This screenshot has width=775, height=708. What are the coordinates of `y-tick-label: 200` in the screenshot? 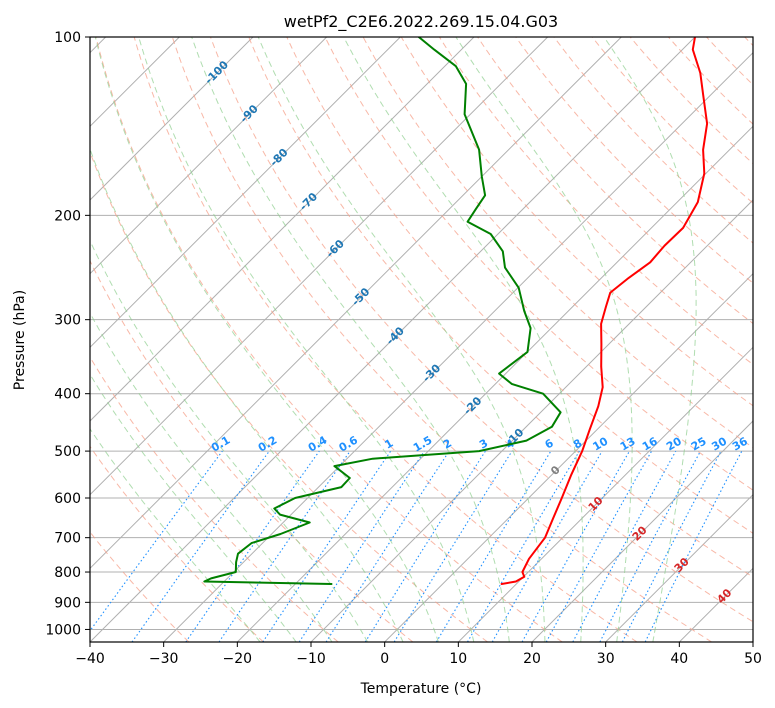 It's located at (67, 216).